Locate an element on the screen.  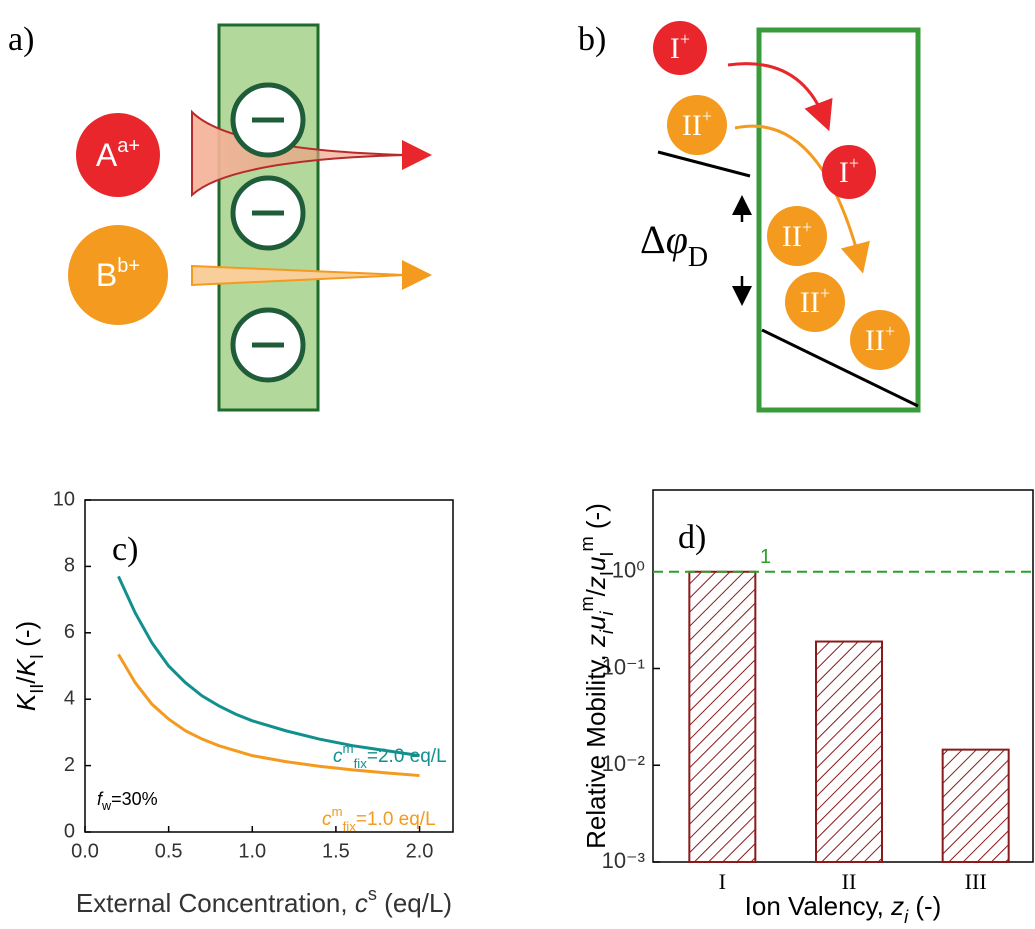
series-label: cmfix=1.0 eq/L is located at coordinates (379, 819).